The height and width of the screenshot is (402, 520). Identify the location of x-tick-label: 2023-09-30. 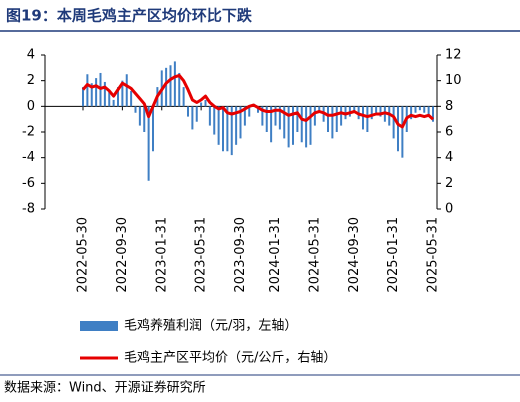
(240, 255).